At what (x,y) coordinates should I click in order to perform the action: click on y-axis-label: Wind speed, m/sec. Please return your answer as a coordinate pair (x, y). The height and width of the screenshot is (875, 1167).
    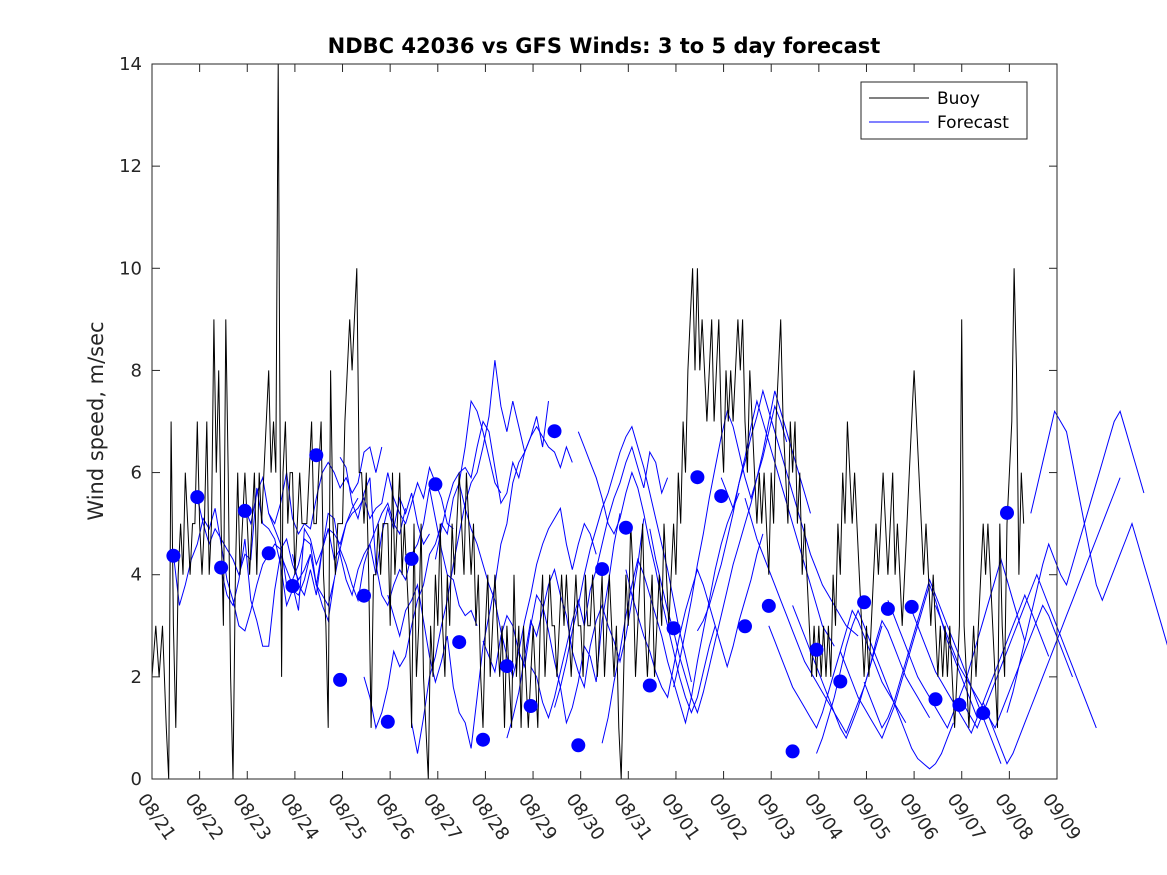
    Looking at the image, I should click on (96, 420).